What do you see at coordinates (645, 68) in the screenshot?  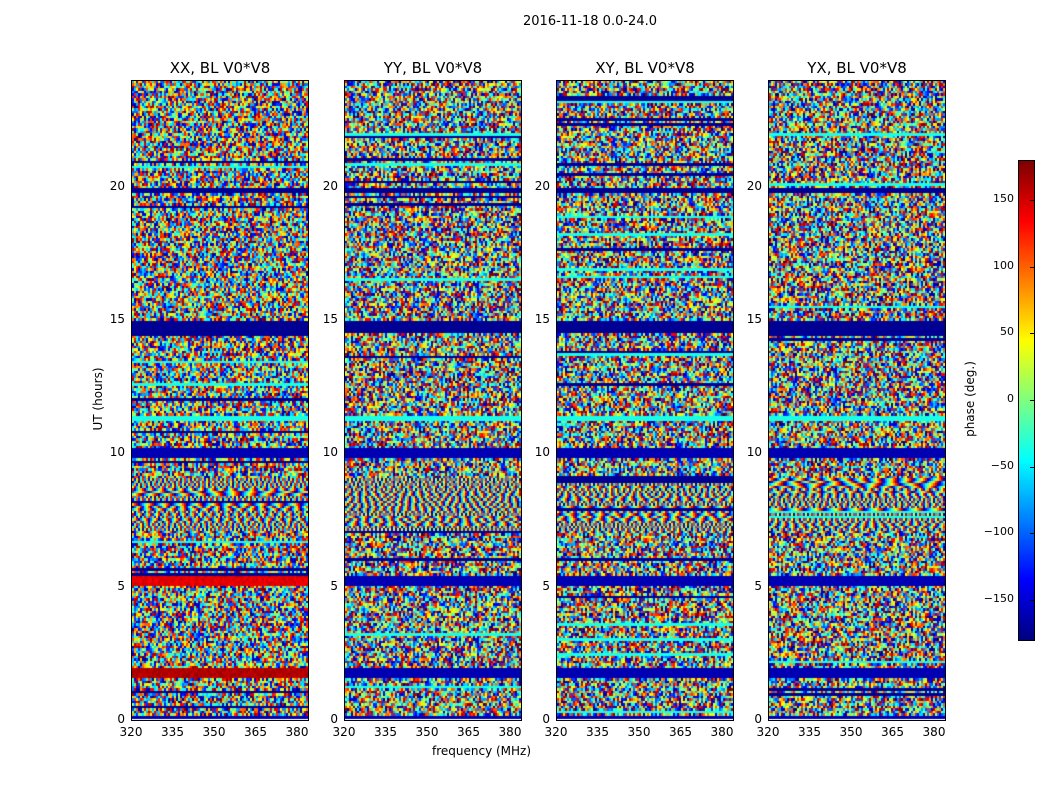 I see `panel-title: XY, BL V0*V8` at bounding box center [645, 68].